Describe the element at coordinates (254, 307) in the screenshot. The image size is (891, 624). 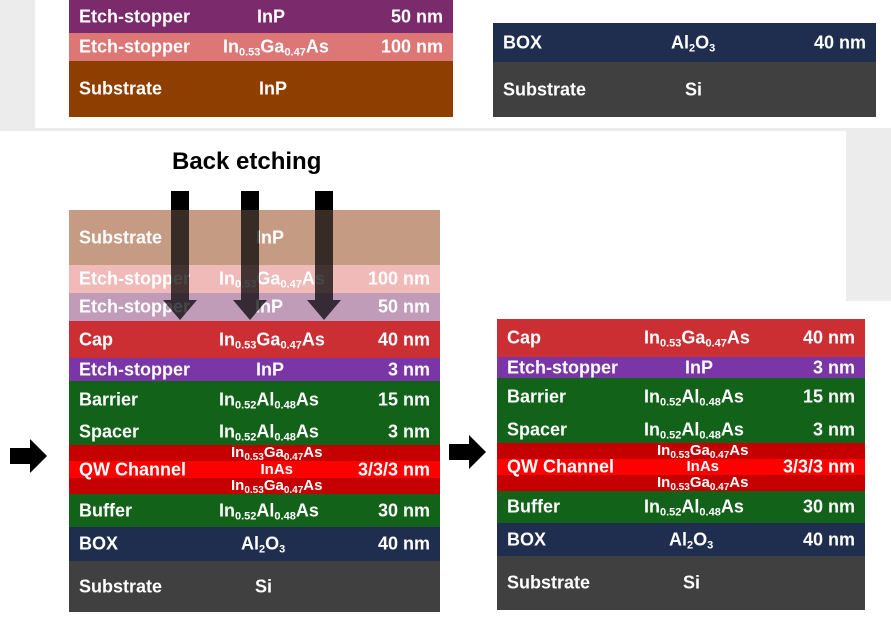
I see `layer-etch-stopper-inp-faded: Etch-stopper InP 50 nm` at that location.